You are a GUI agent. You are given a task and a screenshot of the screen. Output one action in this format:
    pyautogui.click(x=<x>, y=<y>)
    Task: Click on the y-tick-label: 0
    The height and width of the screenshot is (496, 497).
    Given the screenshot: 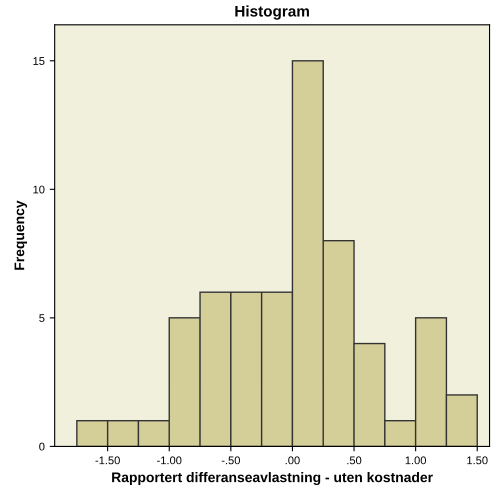 What is the action you would take?
    pyautogui.click(x=42, y=446)
    